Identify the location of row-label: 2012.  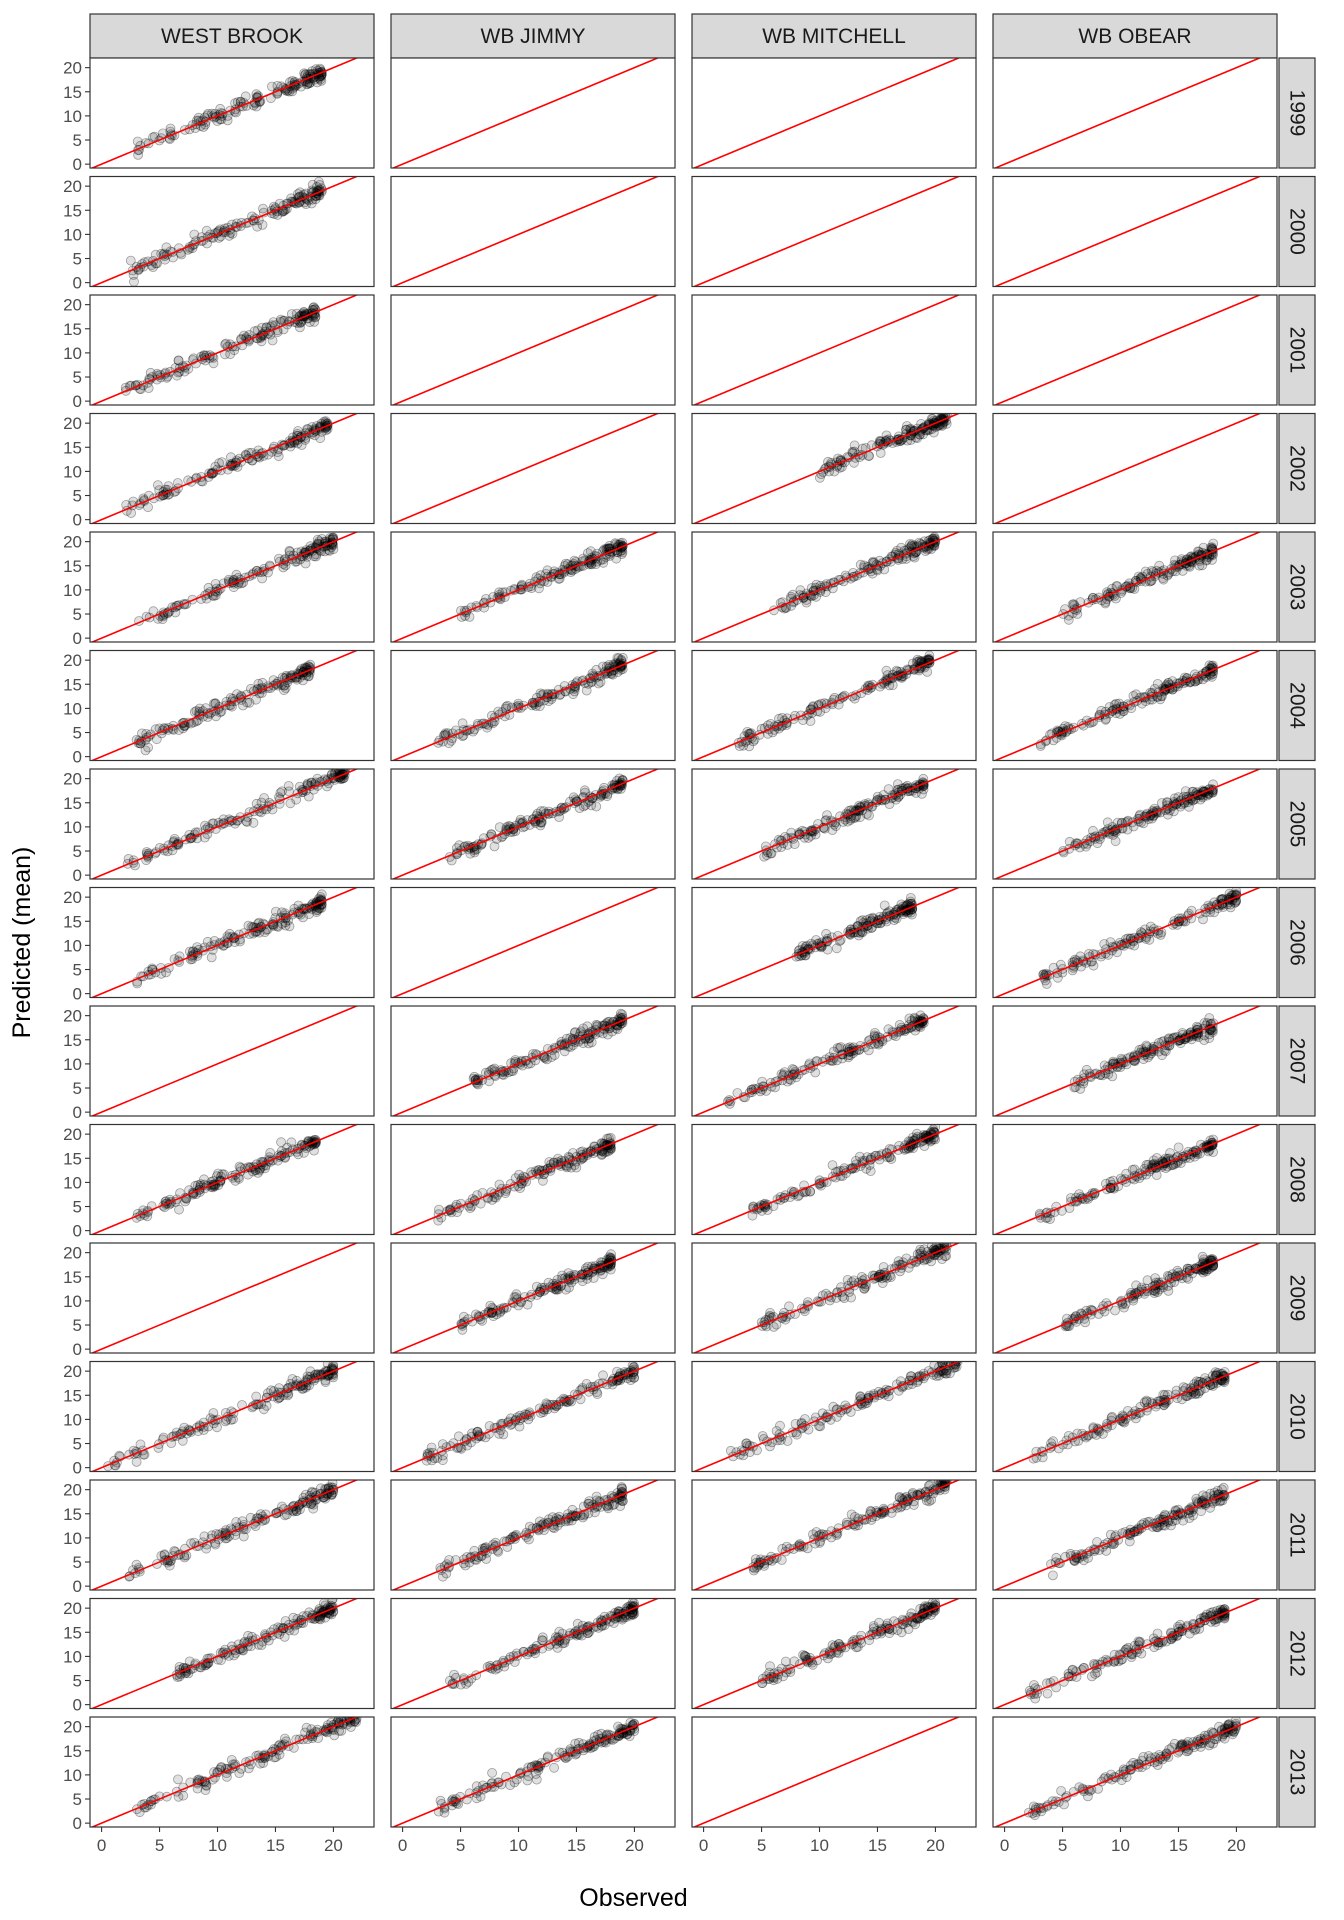
(1297, 1653).